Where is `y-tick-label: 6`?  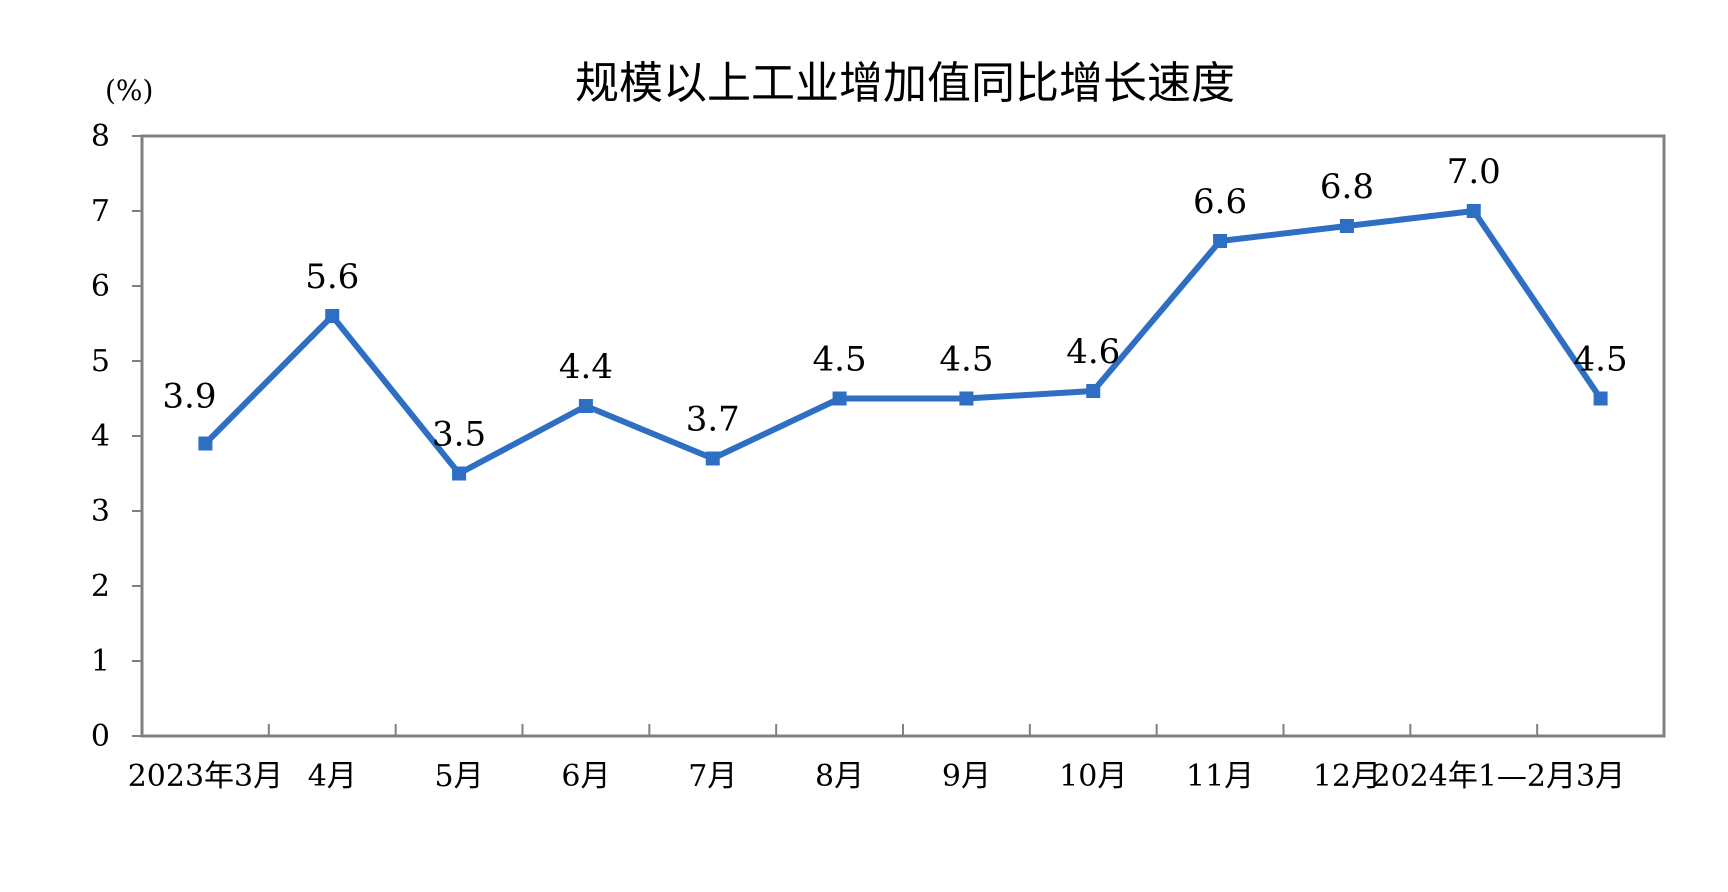 y-tick-label: 6 is located at coordinates (100, 286).